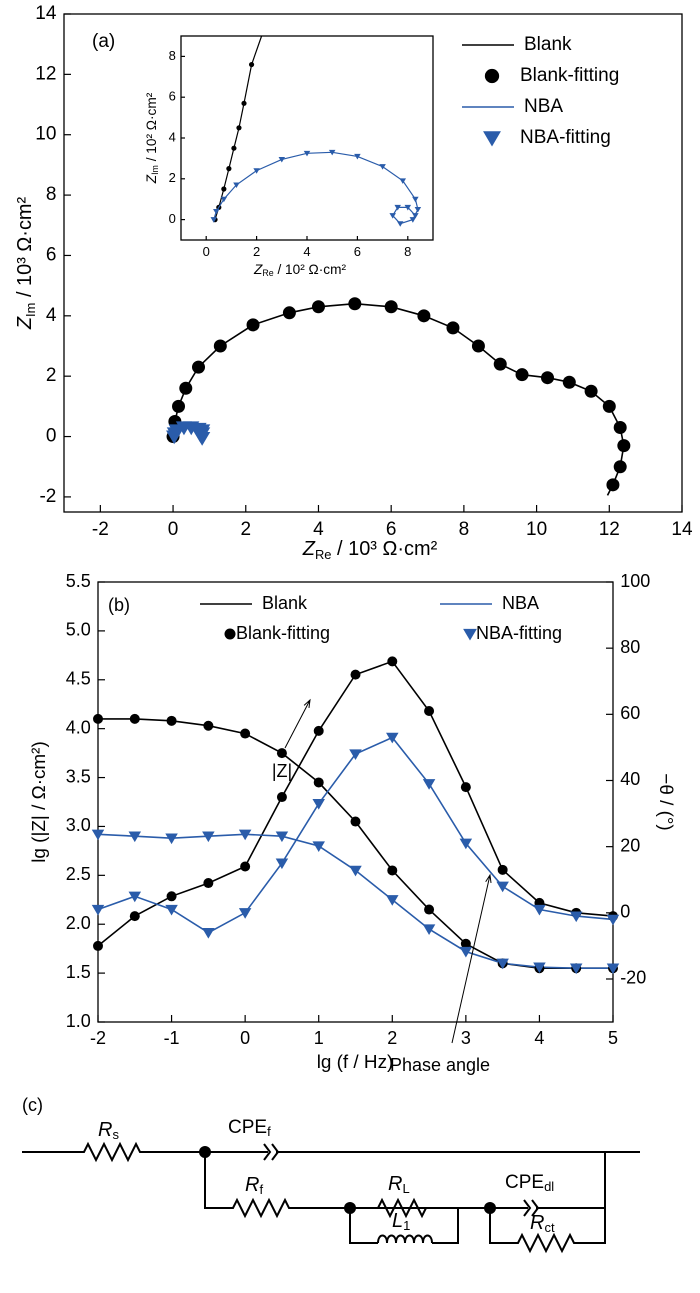  What do you see at coordinates (399, 1184) in the screenshot?
I see `element-label: RL` at bounding box center [399, 1184].